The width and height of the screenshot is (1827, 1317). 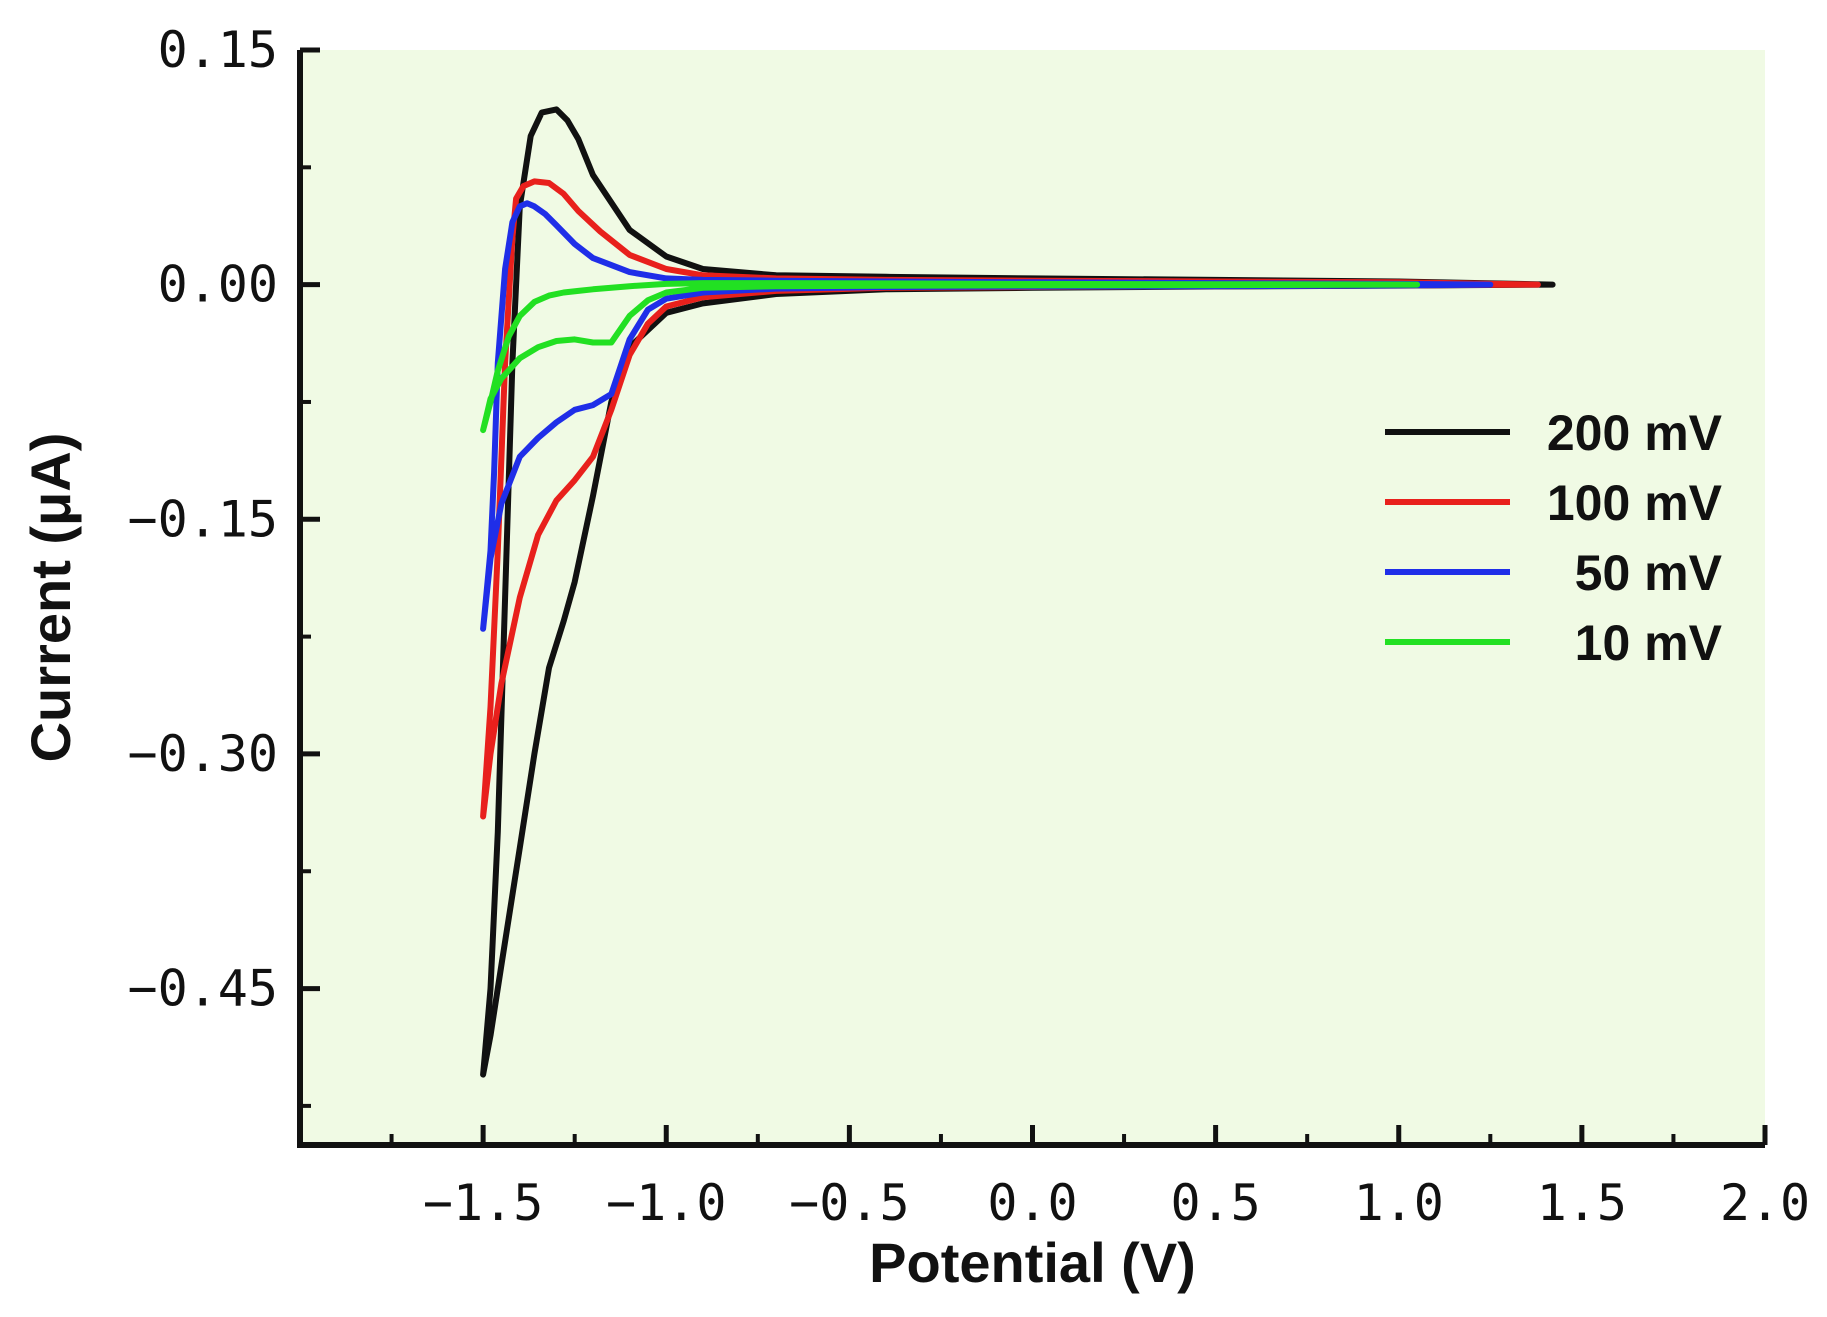 What do you see at coordinates (1765, 1203) in the screenshot?
I see `x-tick-label: 2.0` at bounding box center [1765, 1203].